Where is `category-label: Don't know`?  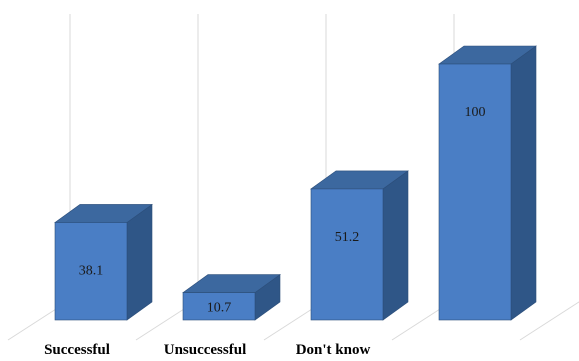
category-label: Don't know is located at coordinates (333, 350).